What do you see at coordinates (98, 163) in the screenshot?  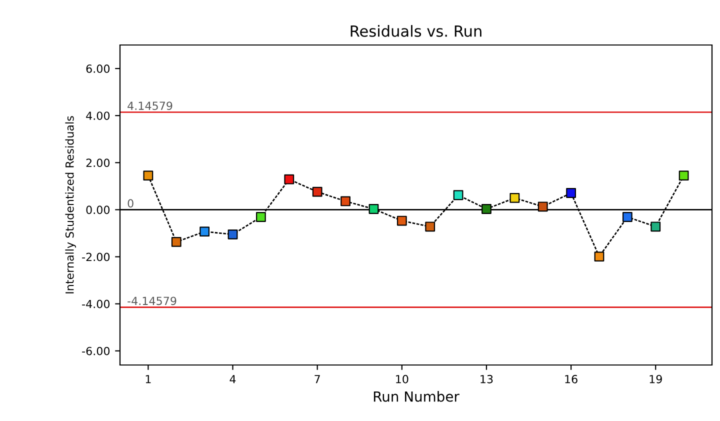 I see `y-tick-label: 2.00` at bounding box center [98, 163].